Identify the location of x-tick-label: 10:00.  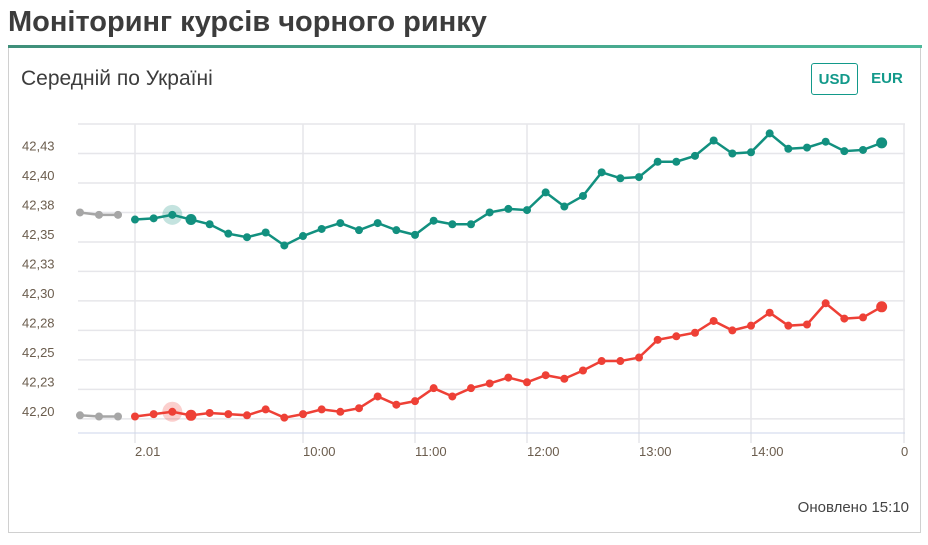
(319, 451).